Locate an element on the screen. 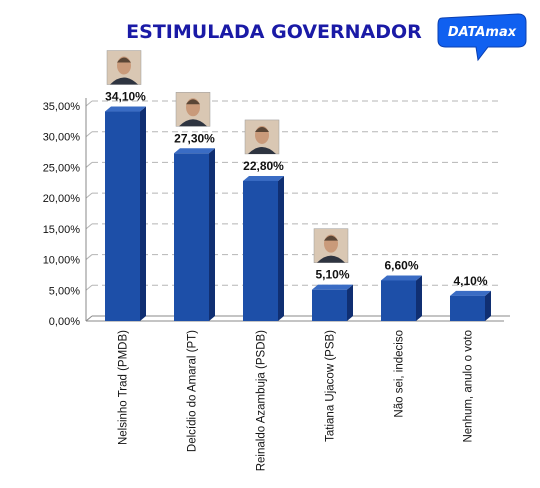 This screenshot has height=488, width=540. datamax-logo-bubble is located at coordinates (482, 37).